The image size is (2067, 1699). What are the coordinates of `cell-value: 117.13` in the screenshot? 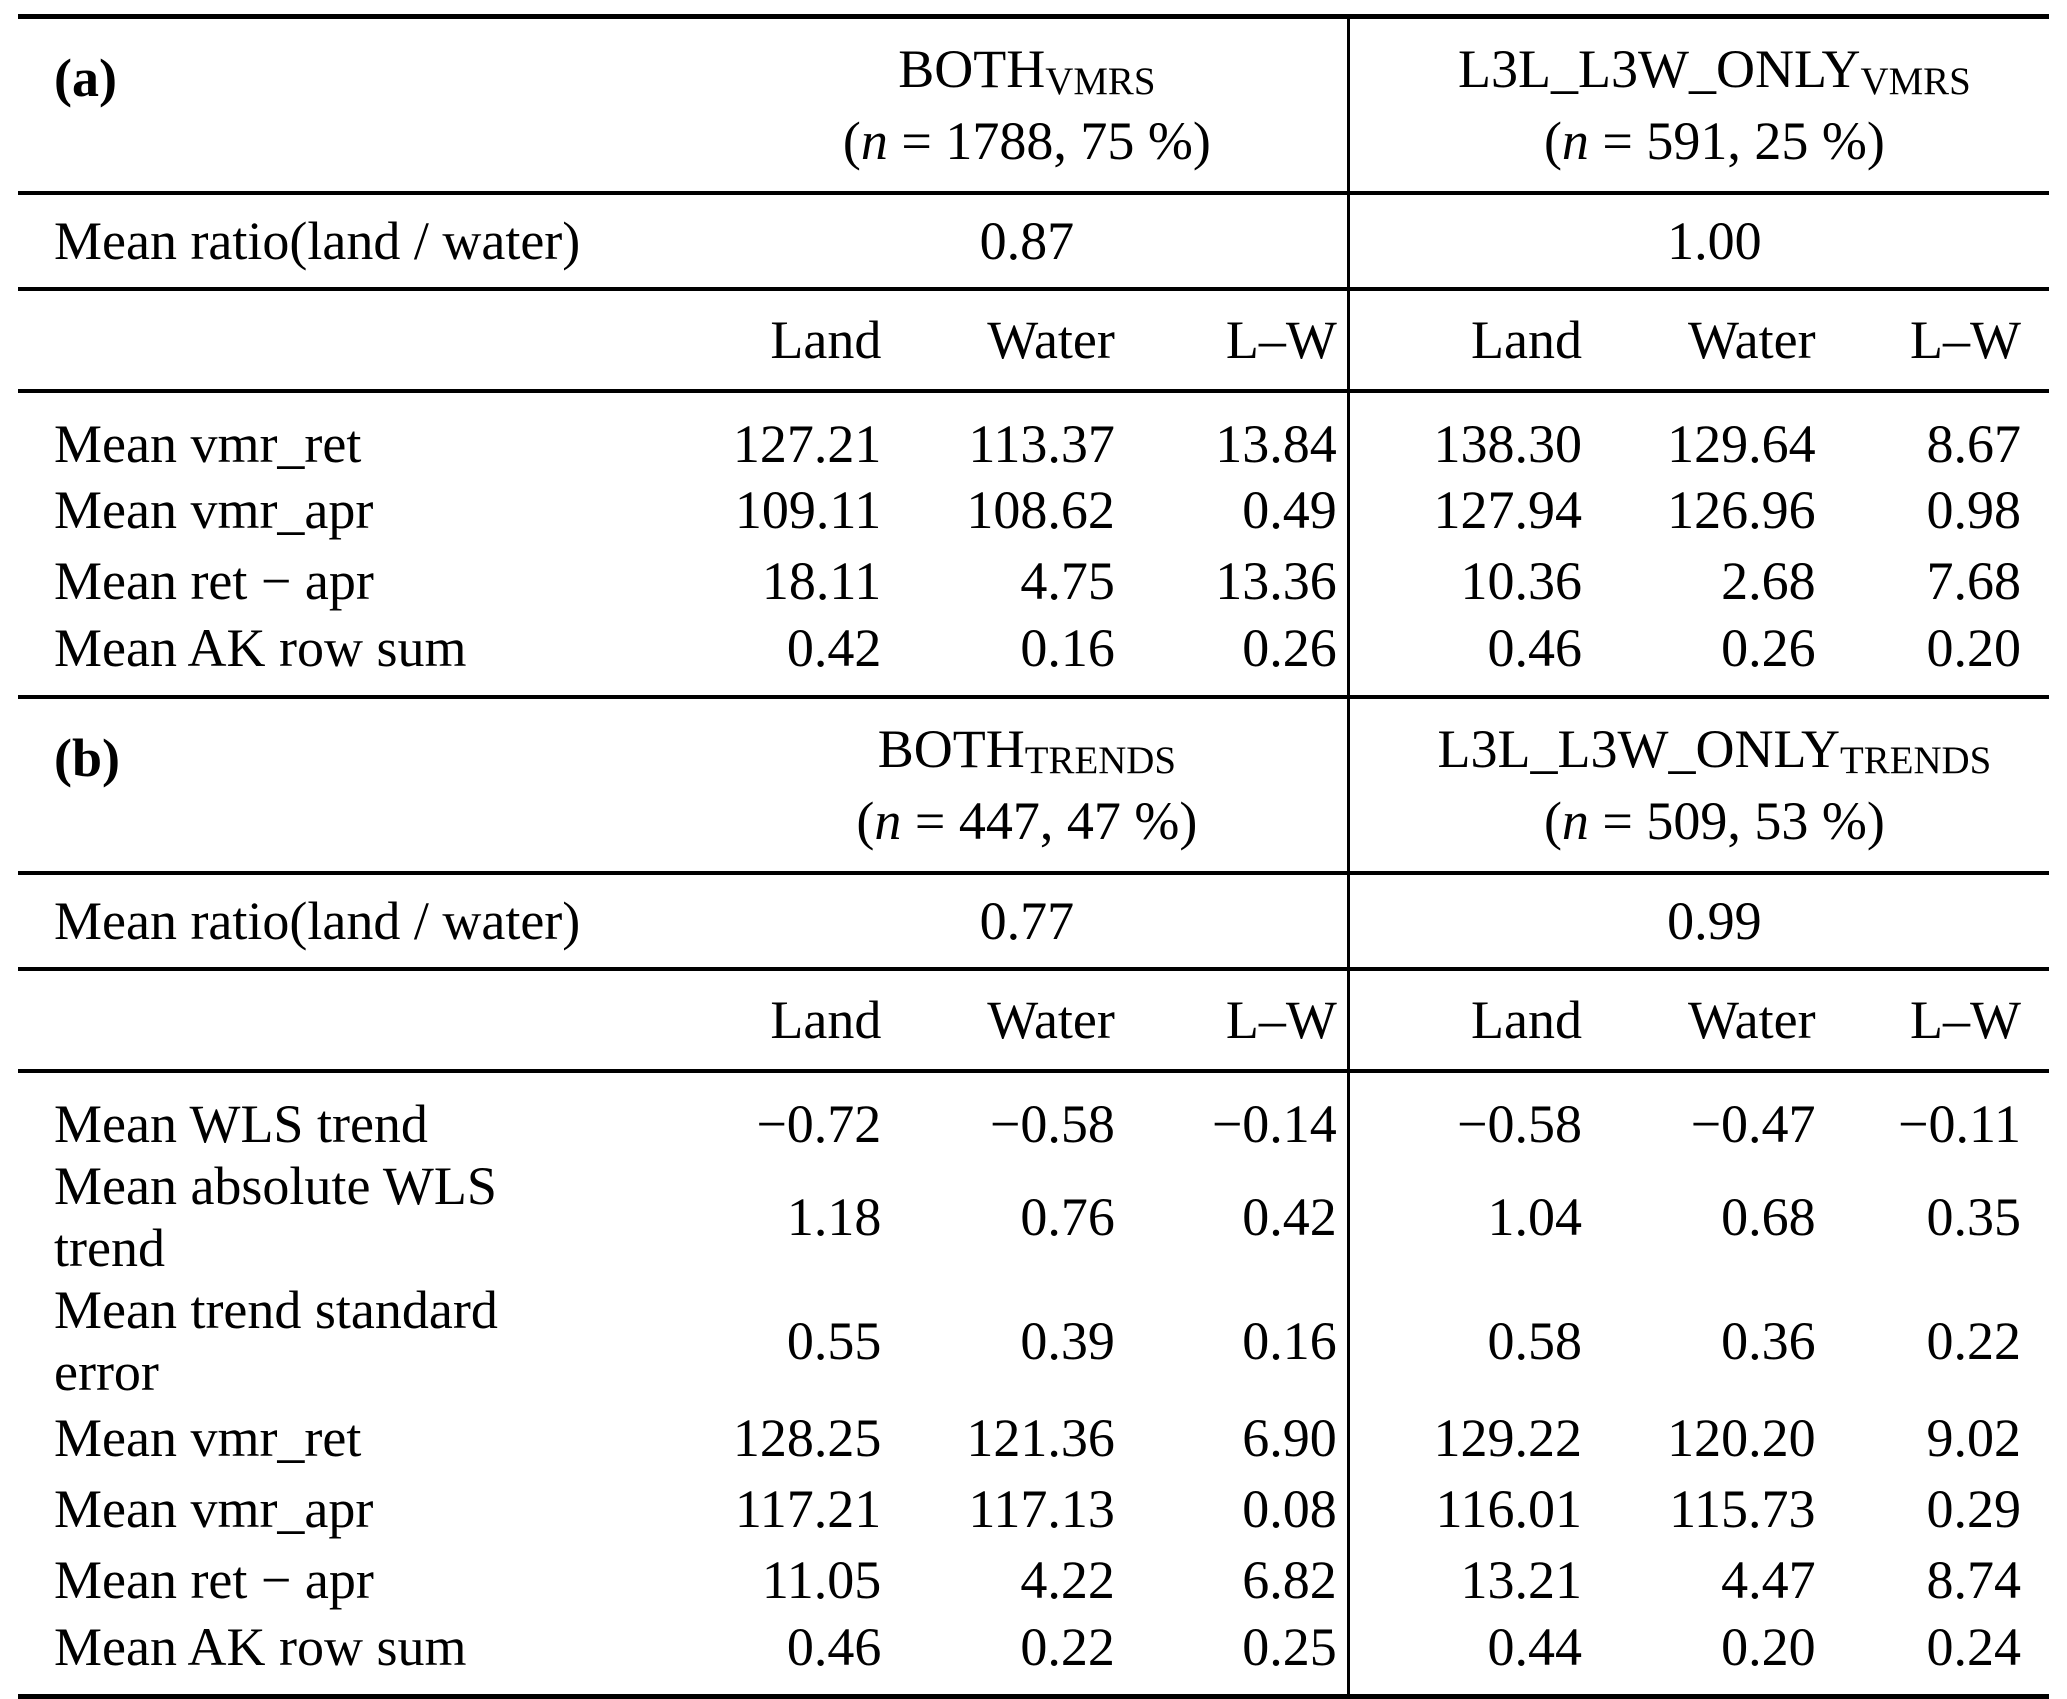 It's located at (1041, 1509).